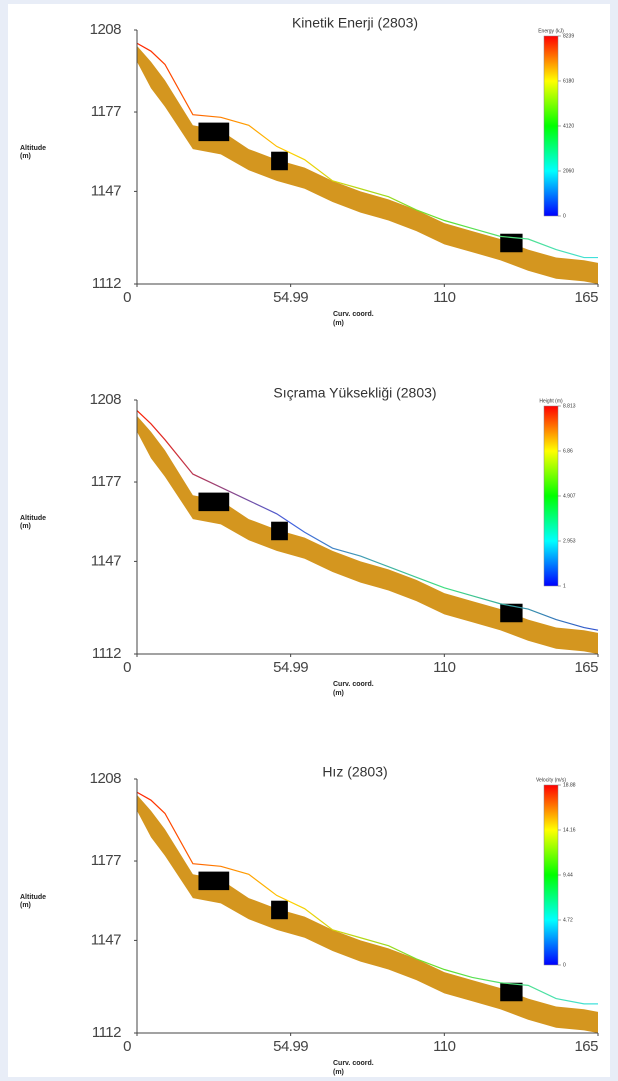  What do you see at coordinates (569, 830) in the screenshot?
I see `colorbar-tick-label: 14.16` at bounding box center [569, 830].